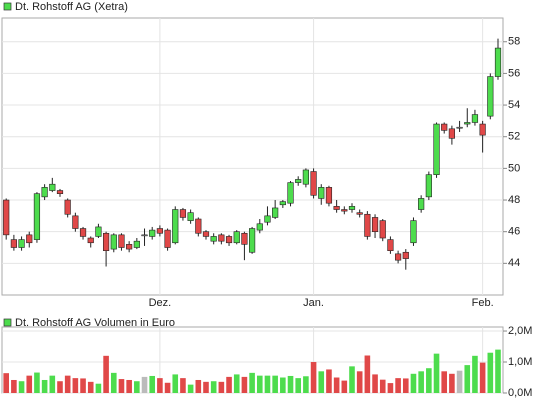 This screenshot has height=401, width=545. What do you see at coordinates (514, 263) in the screenshot?
I see `y-tick-label: 44` at bounding box center [514, 263].